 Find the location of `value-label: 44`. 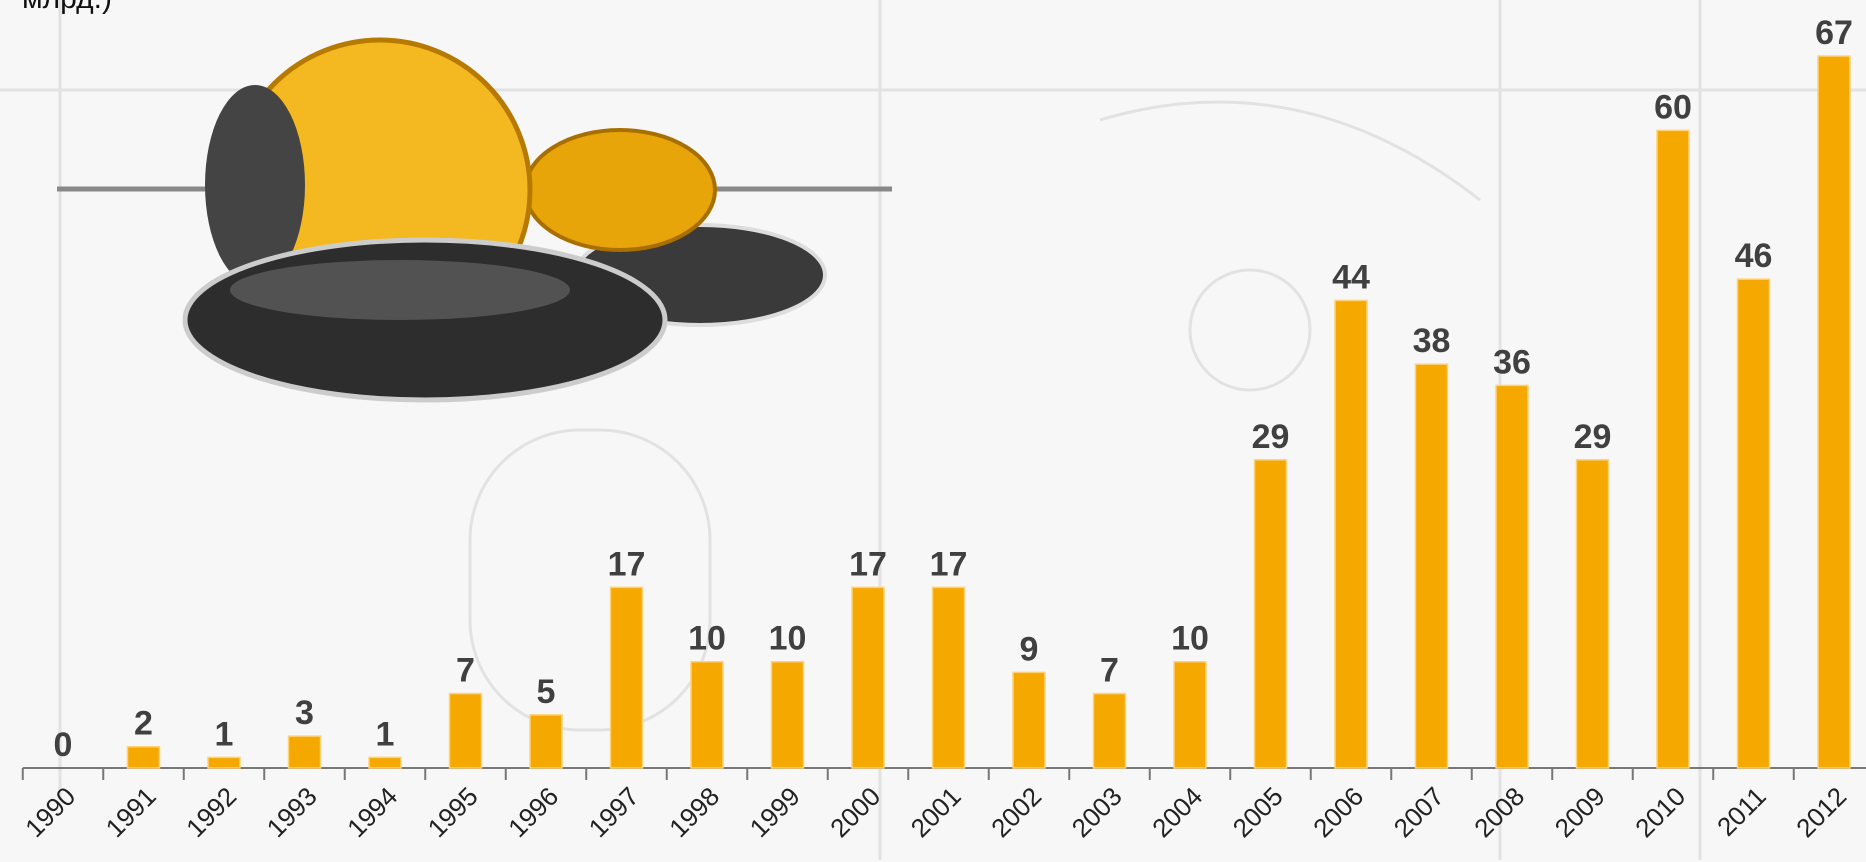

value-label: 44 is located at coordinates (1351, 277).